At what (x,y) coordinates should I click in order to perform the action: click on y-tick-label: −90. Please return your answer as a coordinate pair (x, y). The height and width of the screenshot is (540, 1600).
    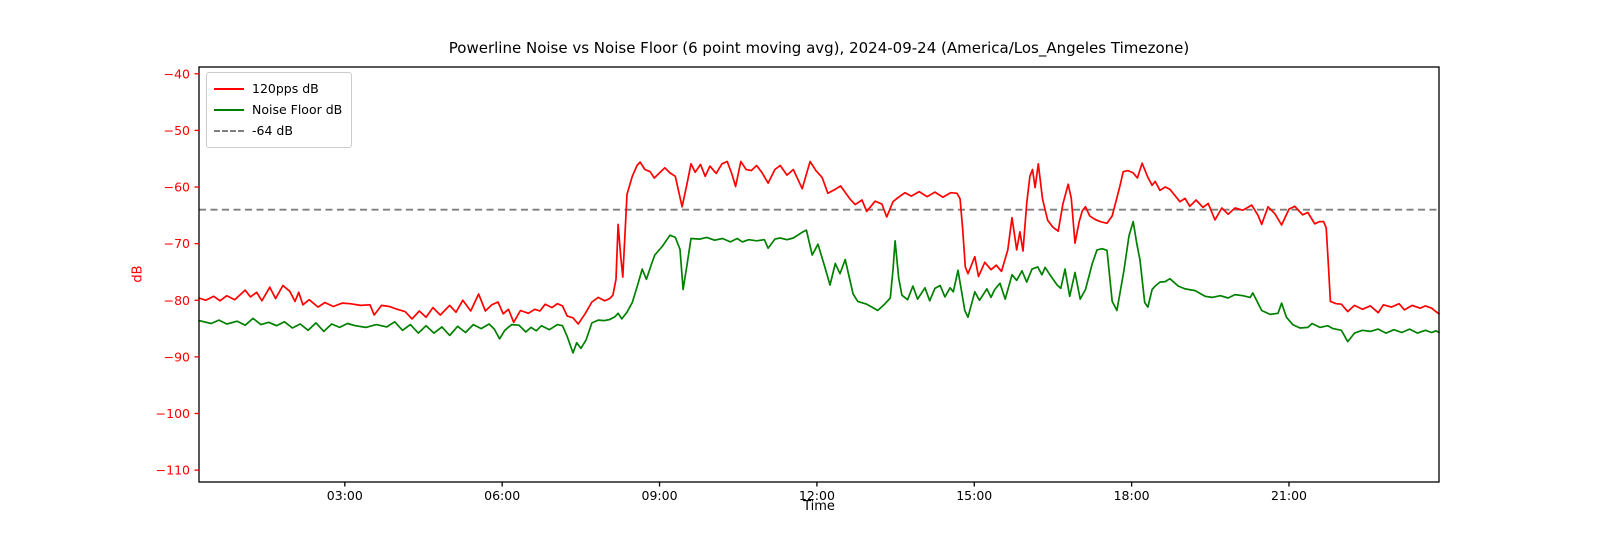
    Looking at the image, I should click on (177, 356).